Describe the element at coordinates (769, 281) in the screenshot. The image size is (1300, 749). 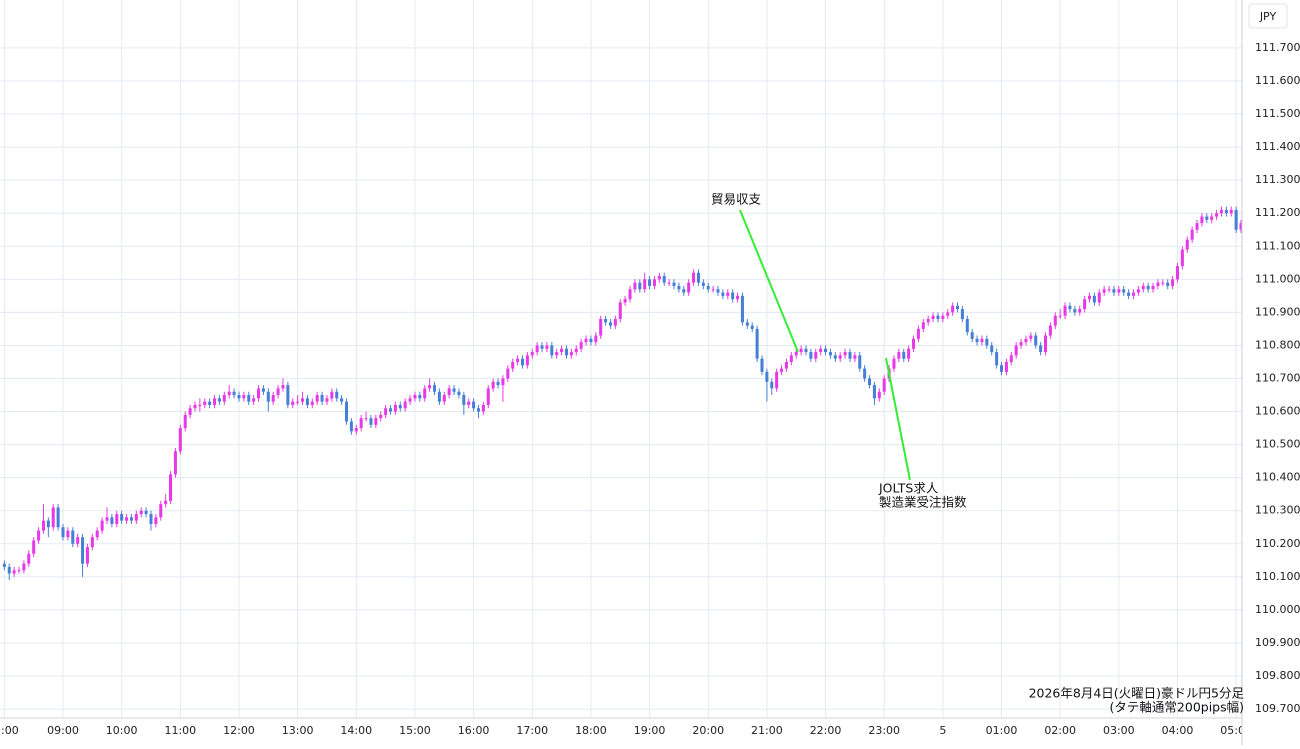
I see `annotation-leader` at that location.